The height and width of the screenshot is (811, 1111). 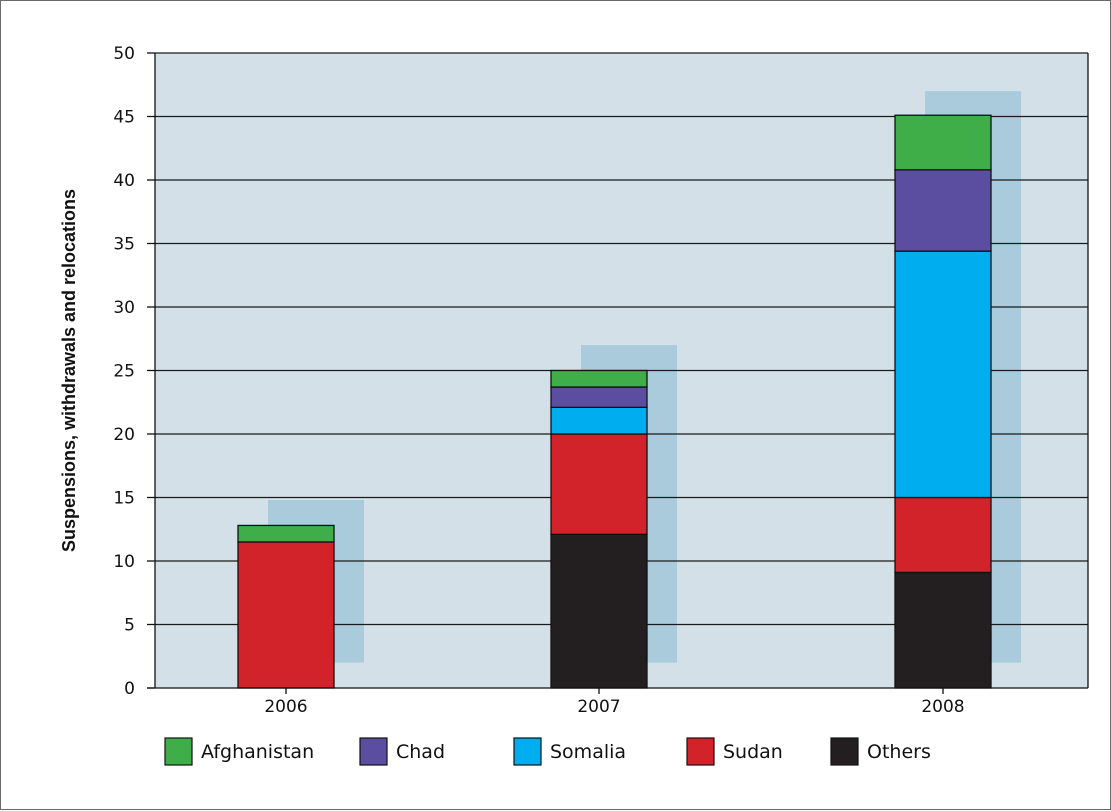 I want to click on legend-label: Afghanistan, so click(x=257, y=752).